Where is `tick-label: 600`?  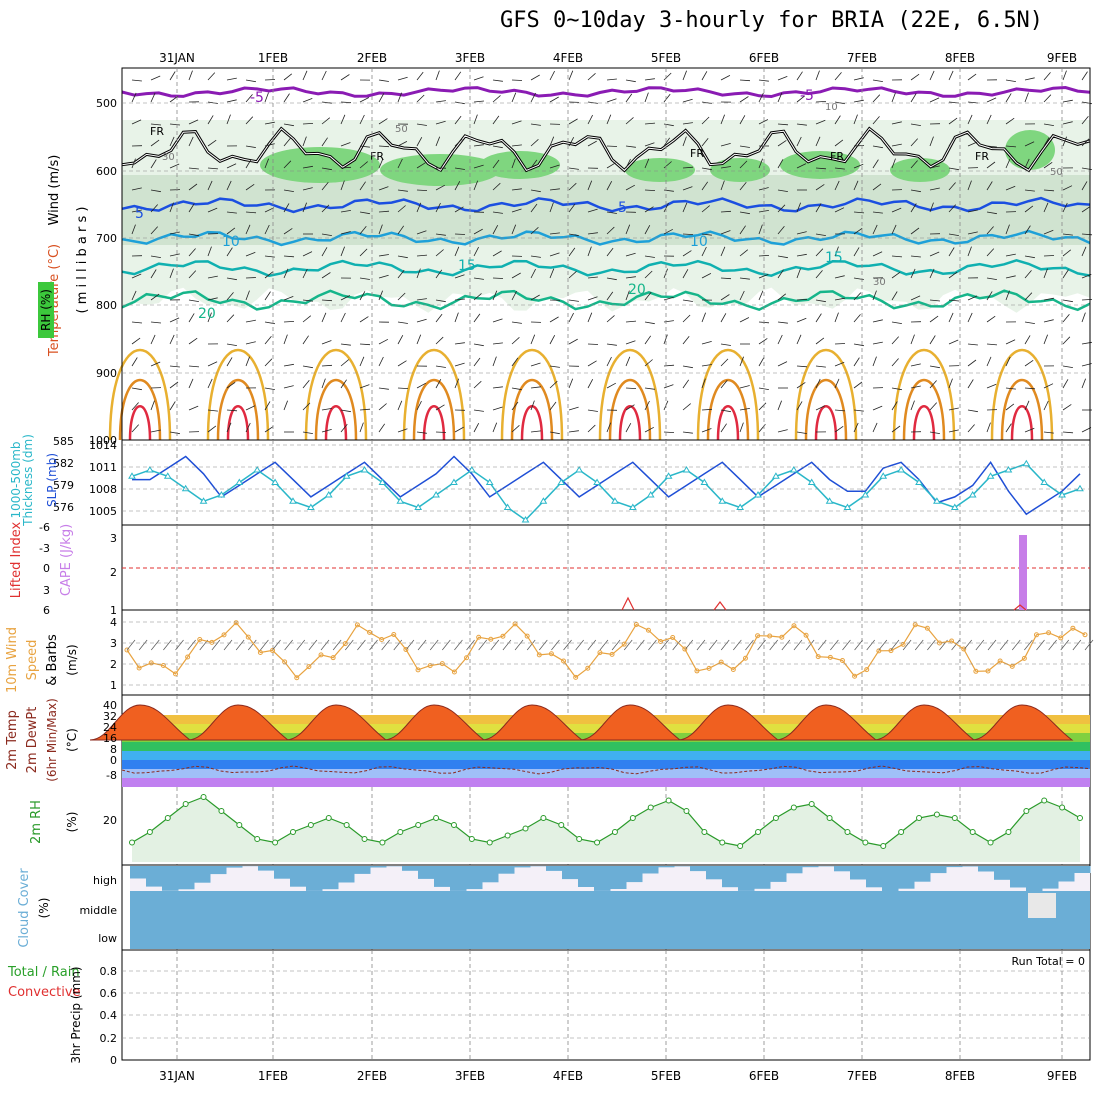 tick-label: 600 is located at coordinates (106, 171).